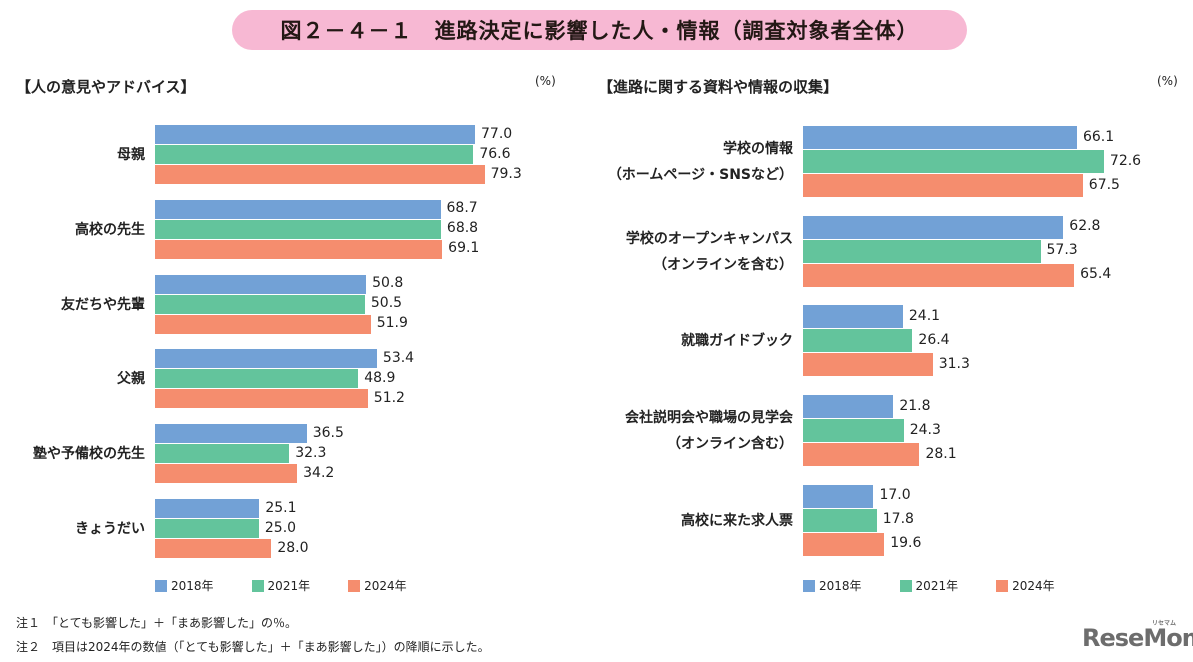  I want to click on data-label: 68.7, so click(462, 208).